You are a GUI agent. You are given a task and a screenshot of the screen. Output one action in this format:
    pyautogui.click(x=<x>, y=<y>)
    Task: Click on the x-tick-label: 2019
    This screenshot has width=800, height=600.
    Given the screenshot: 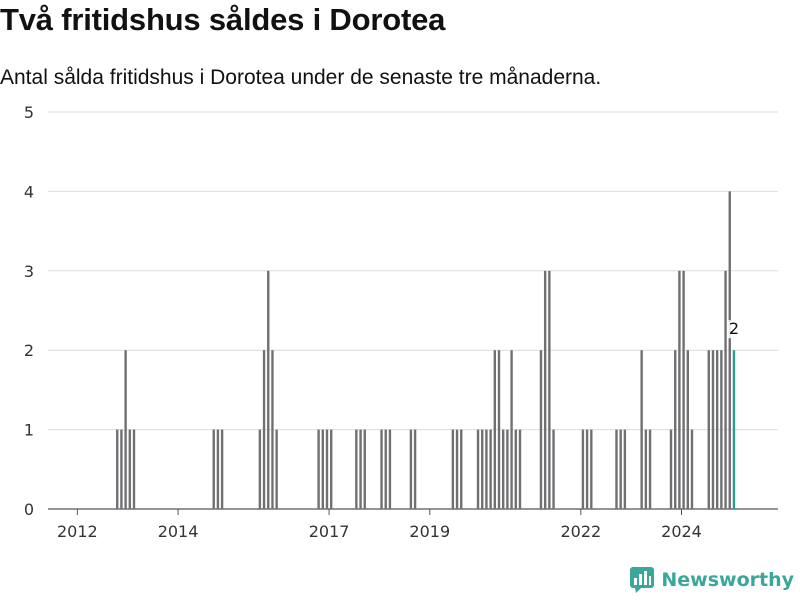 What is the action you would take?
    pyautogui.click(x=429, y=531)
    